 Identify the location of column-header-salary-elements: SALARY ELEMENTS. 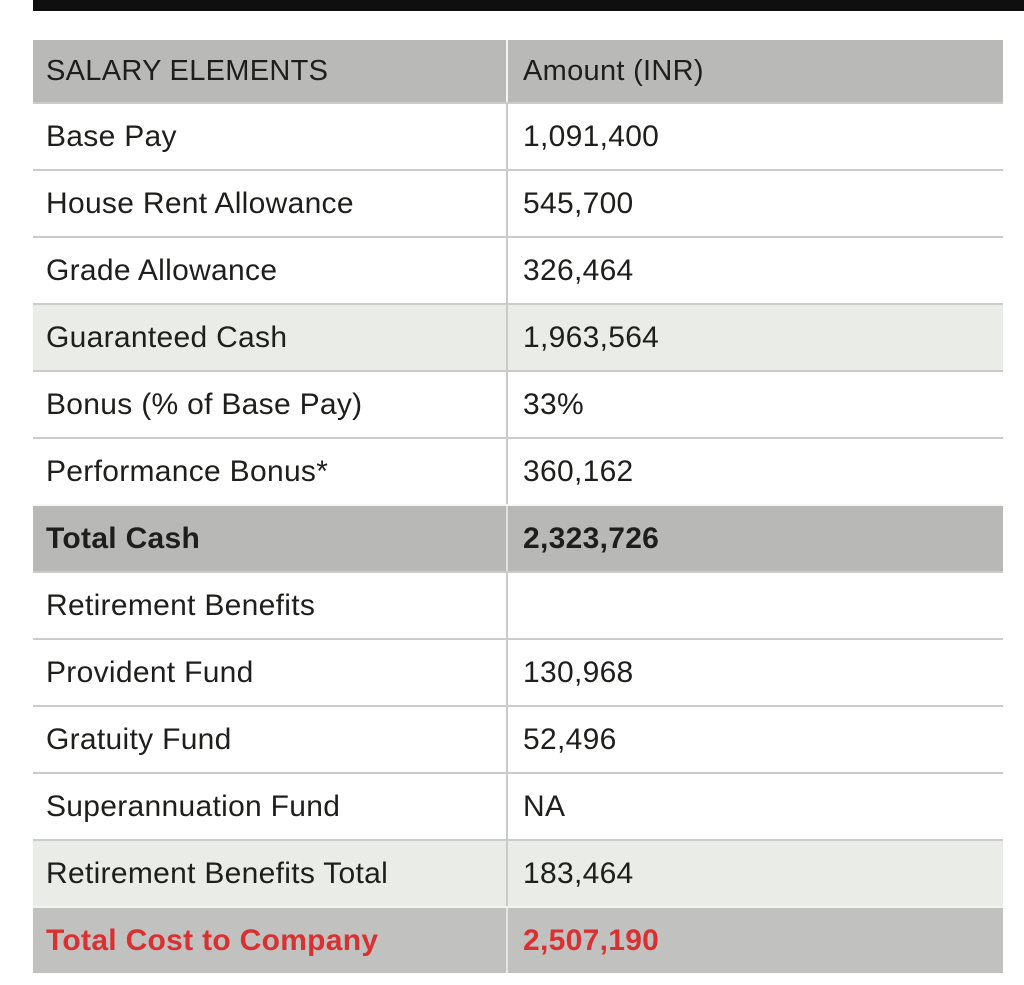
(187, 70).